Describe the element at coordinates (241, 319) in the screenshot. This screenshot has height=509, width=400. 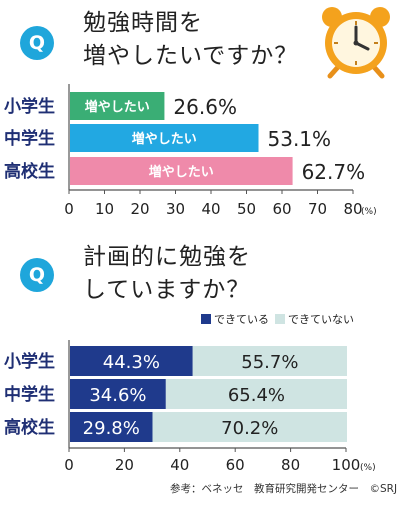
I see `legend-label: できている` at that location.